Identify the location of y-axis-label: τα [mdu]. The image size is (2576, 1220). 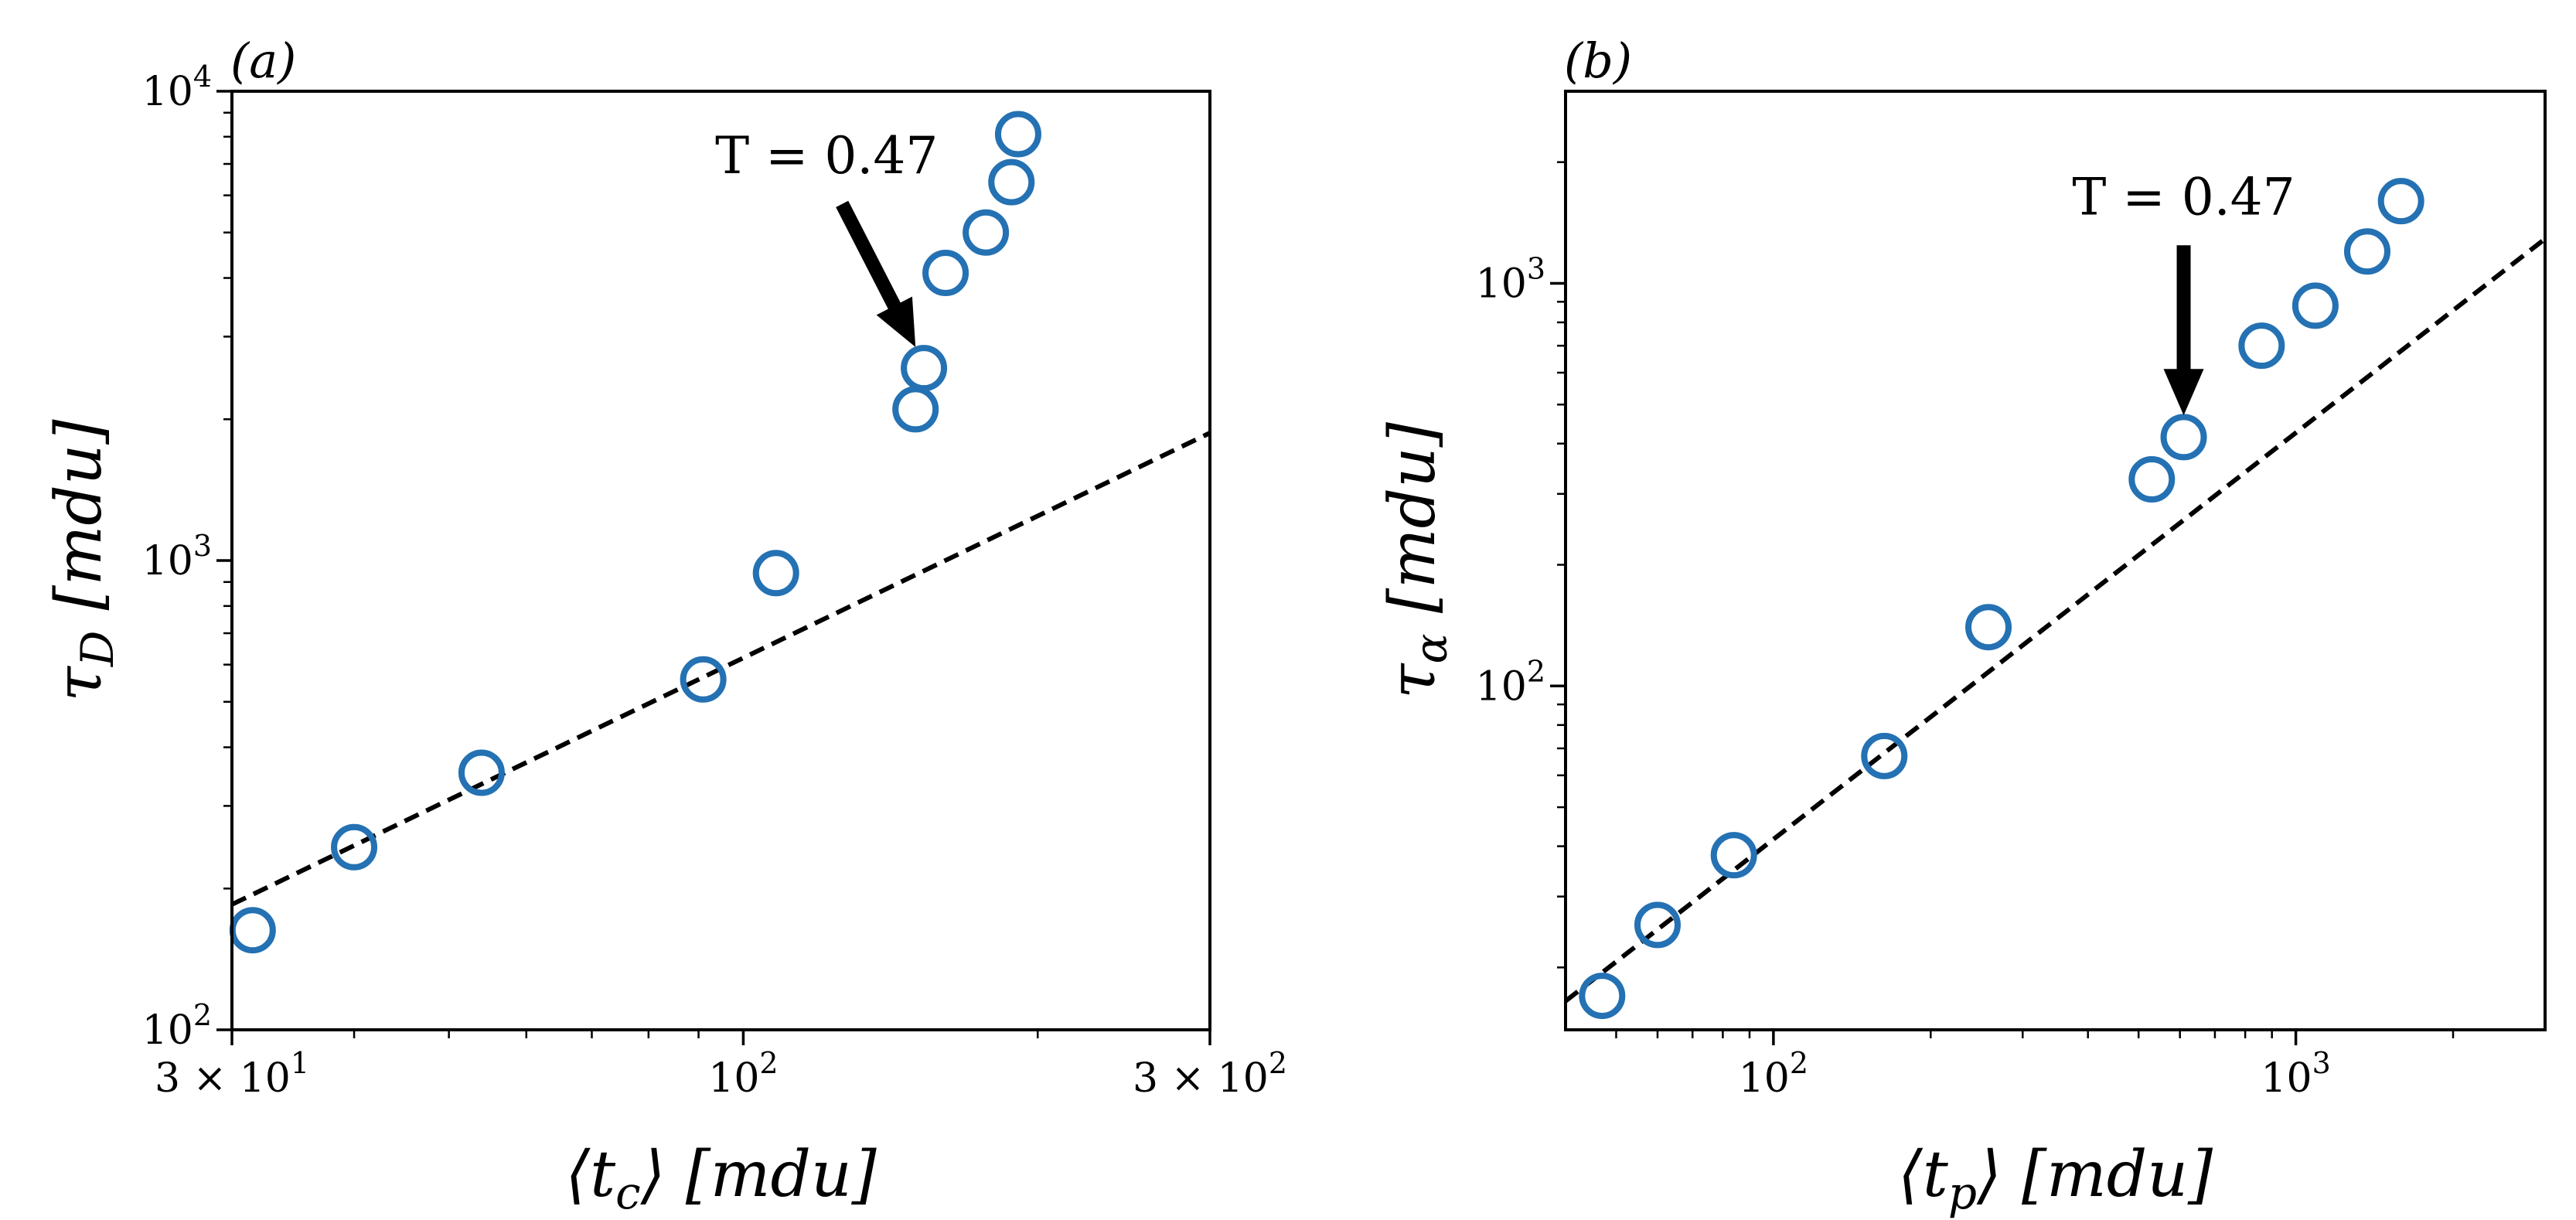
(1416, 560).